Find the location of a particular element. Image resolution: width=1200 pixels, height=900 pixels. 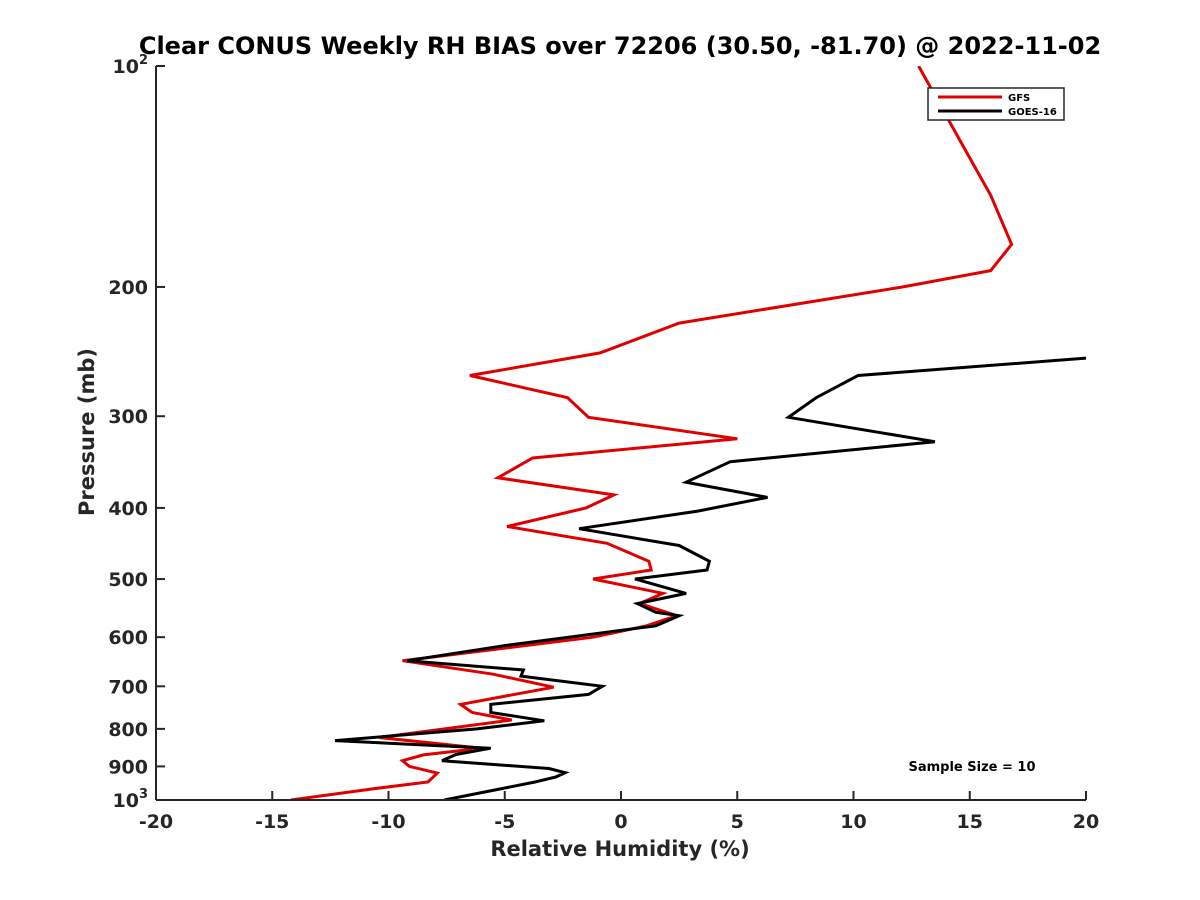

y-tick-label: 10² is located at coordinates (131, 65).